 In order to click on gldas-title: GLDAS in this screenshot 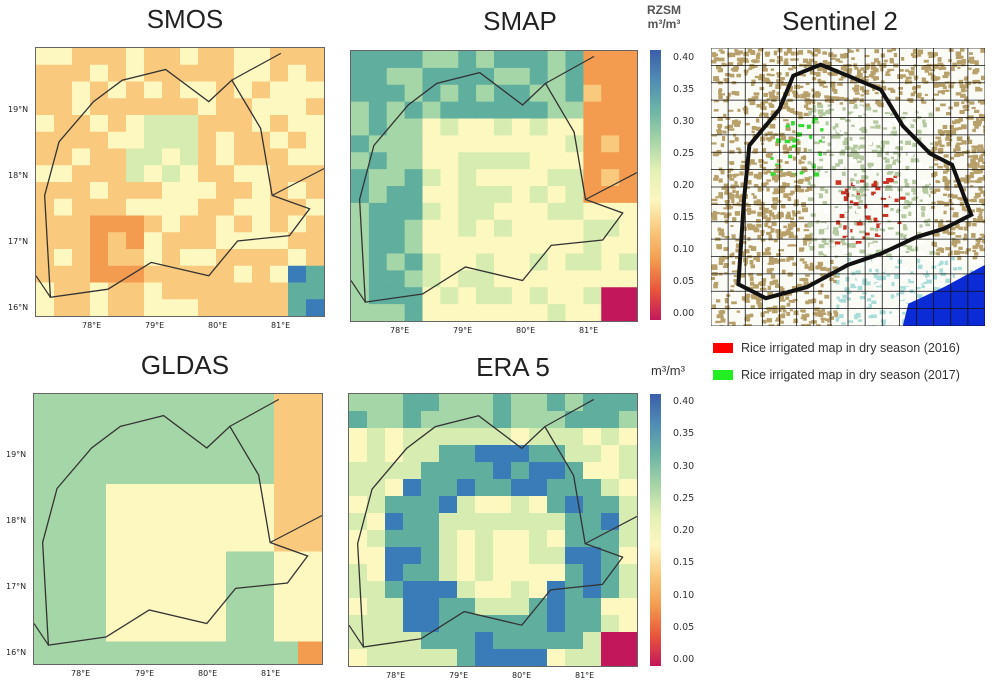, I will do `click(185, 365)`.